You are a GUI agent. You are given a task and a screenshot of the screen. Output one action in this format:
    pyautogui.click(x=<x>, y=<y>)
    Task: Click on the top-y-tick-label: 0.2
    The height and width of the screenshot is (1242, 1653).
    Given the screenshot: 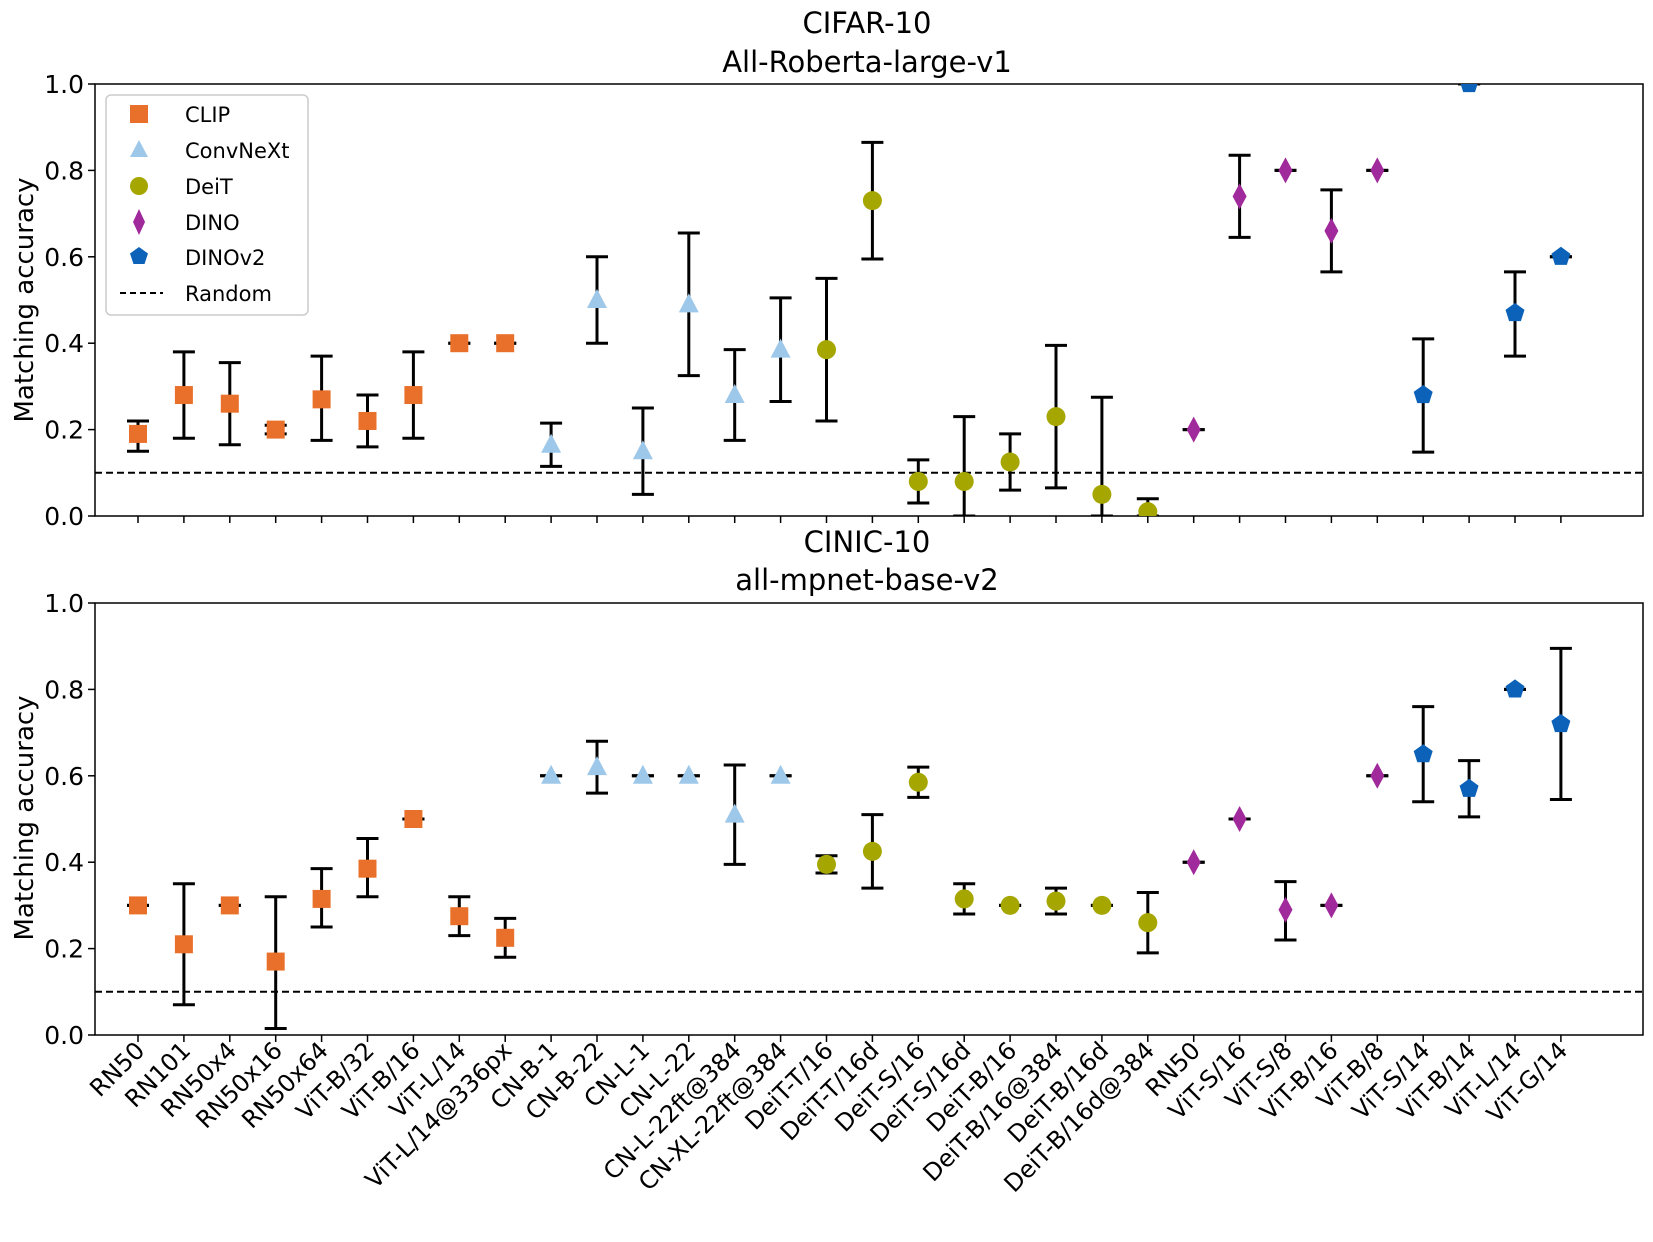 What is the action you would take?
    pyautogui.click(x=64, y=430)
    